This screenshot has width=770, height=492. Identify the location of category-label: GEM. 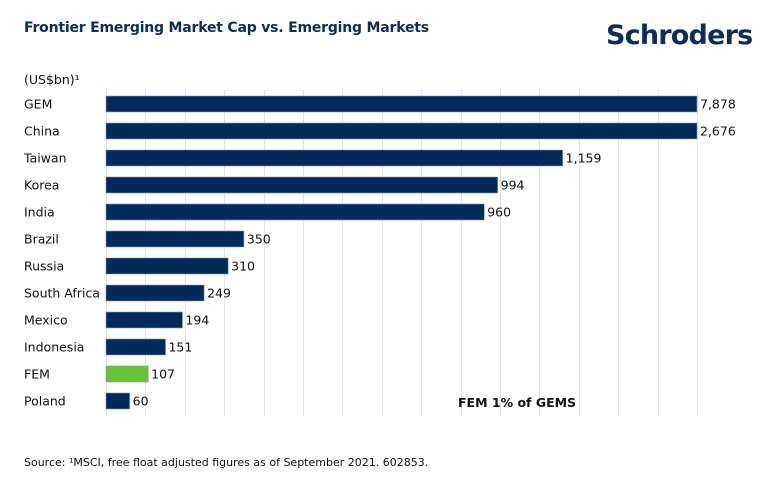
(38, 104).